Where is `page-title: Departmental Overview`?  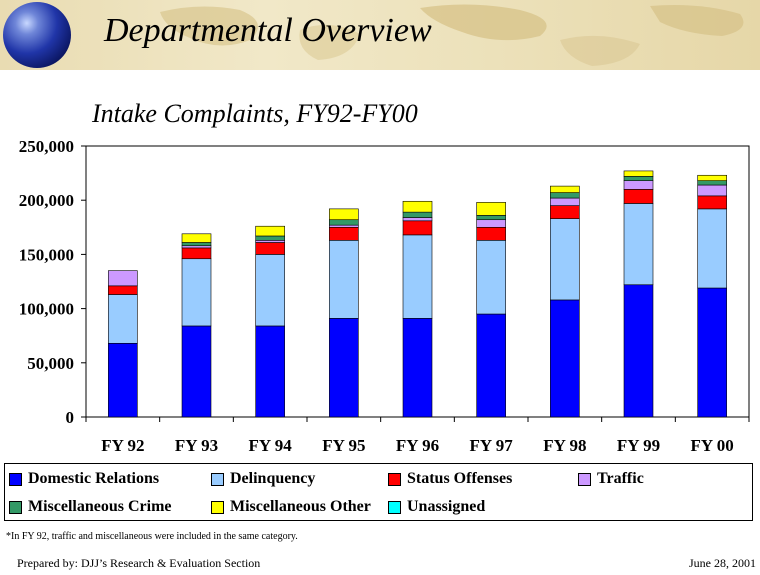
page-title: Departmental Overview is located at coordinates (268, 30).